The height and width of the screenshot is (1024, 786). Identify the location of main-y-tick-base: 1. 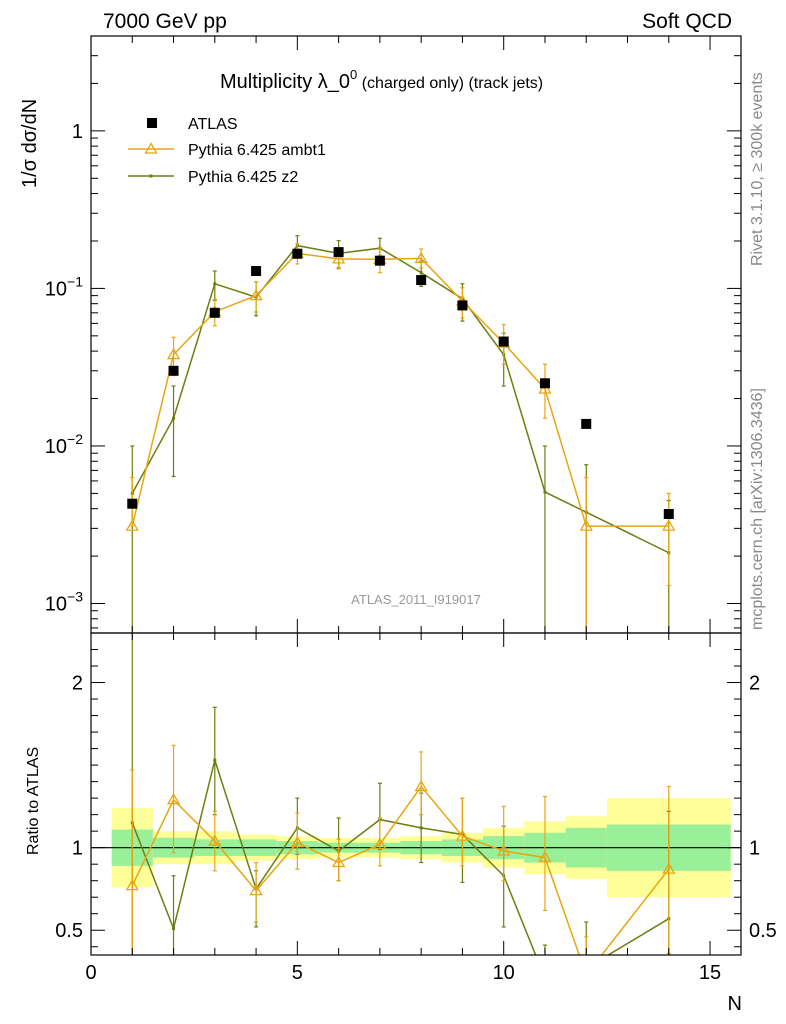
(77, 132).